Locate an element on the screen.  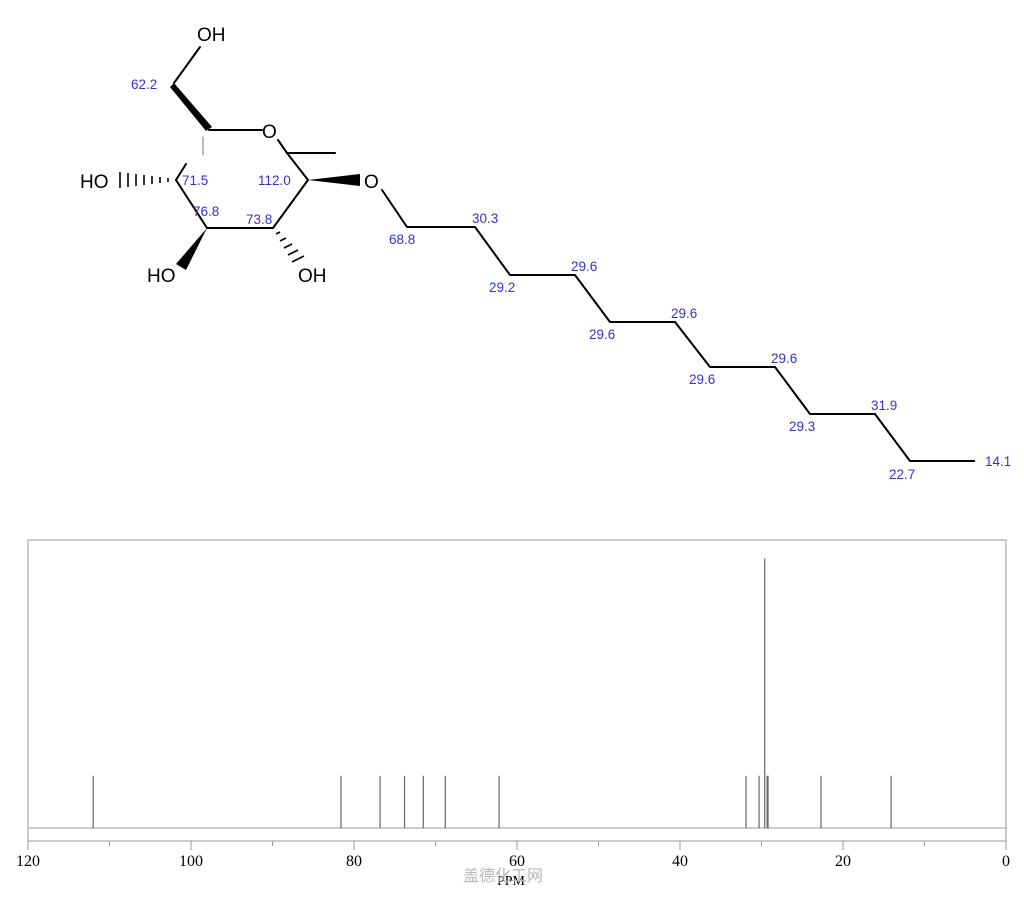
shift-chain-12: 14.1 is located at coordinates (998, 461).